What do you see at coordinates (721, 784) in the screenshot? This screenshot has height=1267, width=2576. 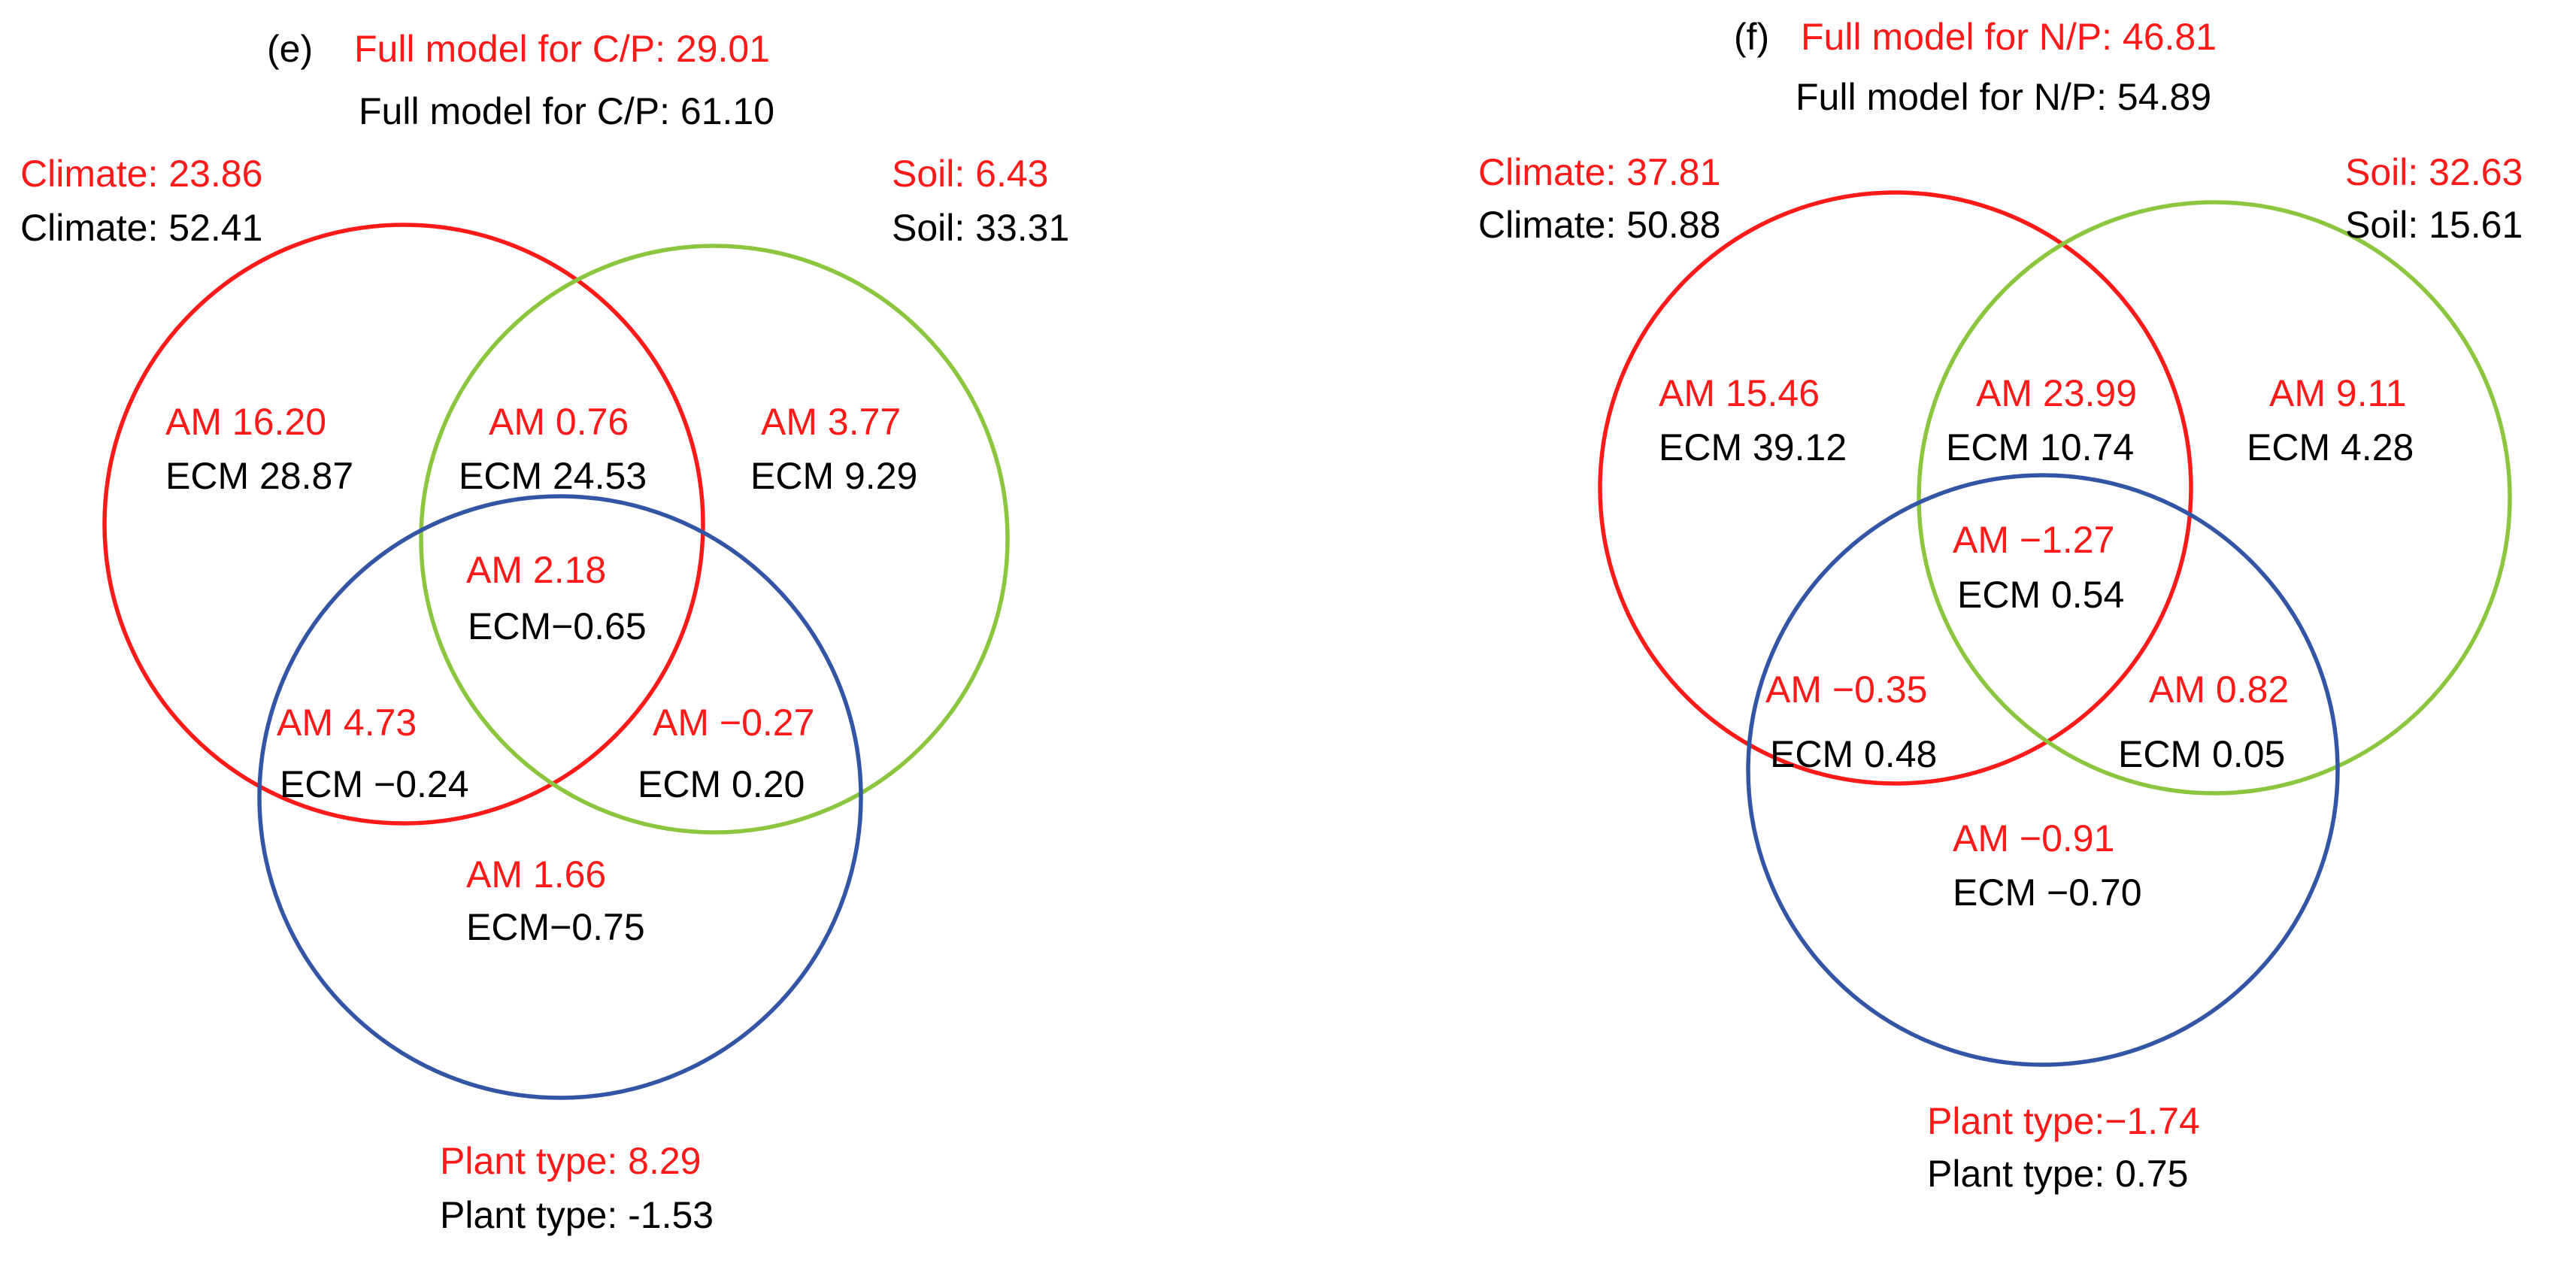 I see `region-soil-plant-ecm-e: ECM 0.20` at bounding box center [721, 784].